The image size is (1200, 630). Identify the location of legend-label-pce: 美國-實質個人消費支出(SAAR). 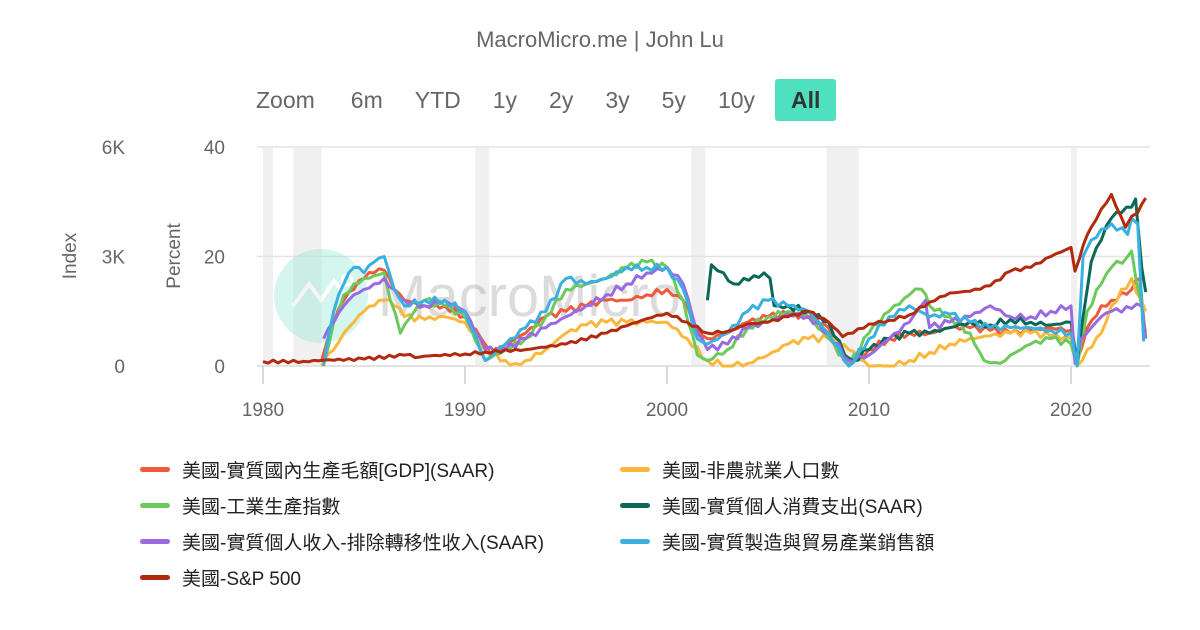
(792, 507).